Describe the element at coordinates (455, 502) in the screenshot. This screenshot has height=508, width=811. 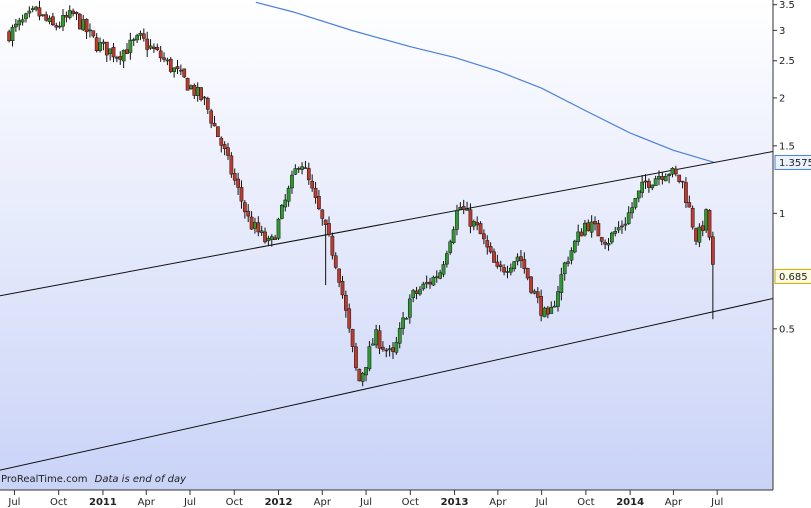
I see `x-tick-label: 2013` at that location.